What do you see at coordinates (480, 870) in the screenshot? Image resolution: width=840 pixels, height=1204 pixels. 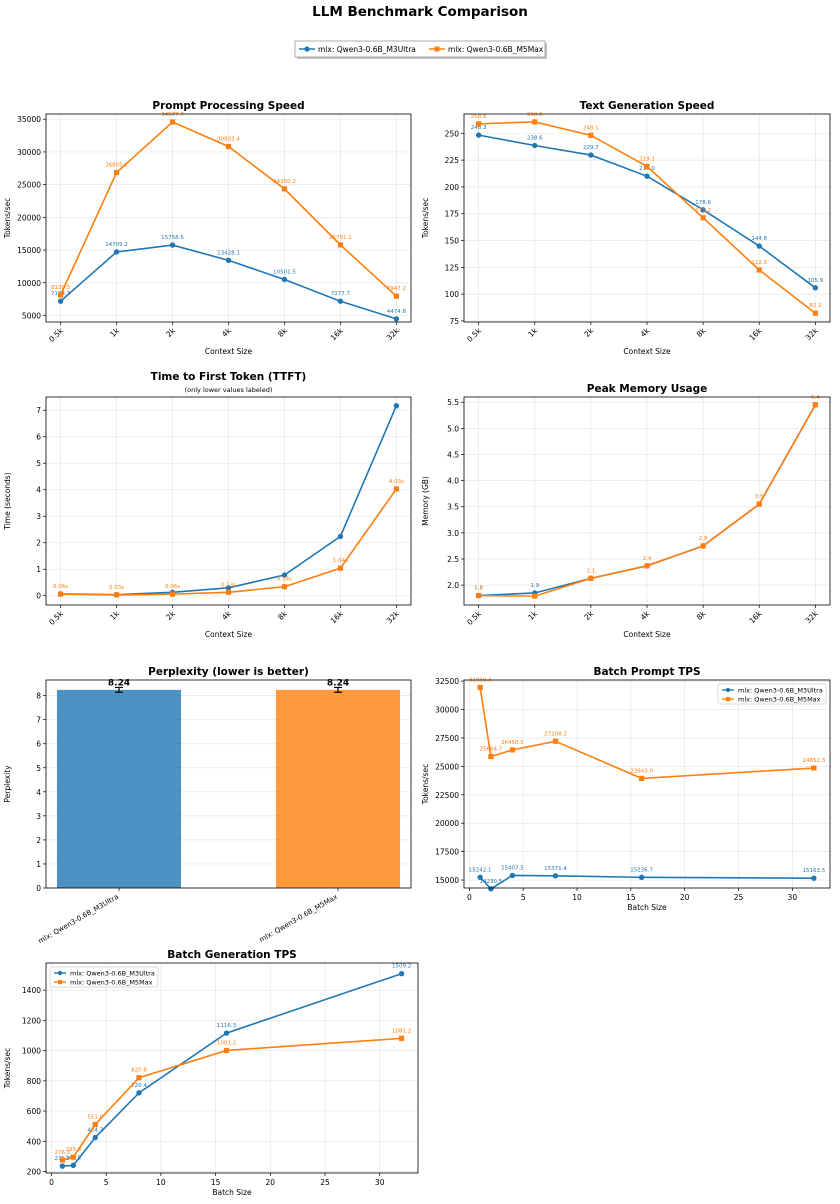 I see `data-label: 15242.1` at bounding box center [480, 870].